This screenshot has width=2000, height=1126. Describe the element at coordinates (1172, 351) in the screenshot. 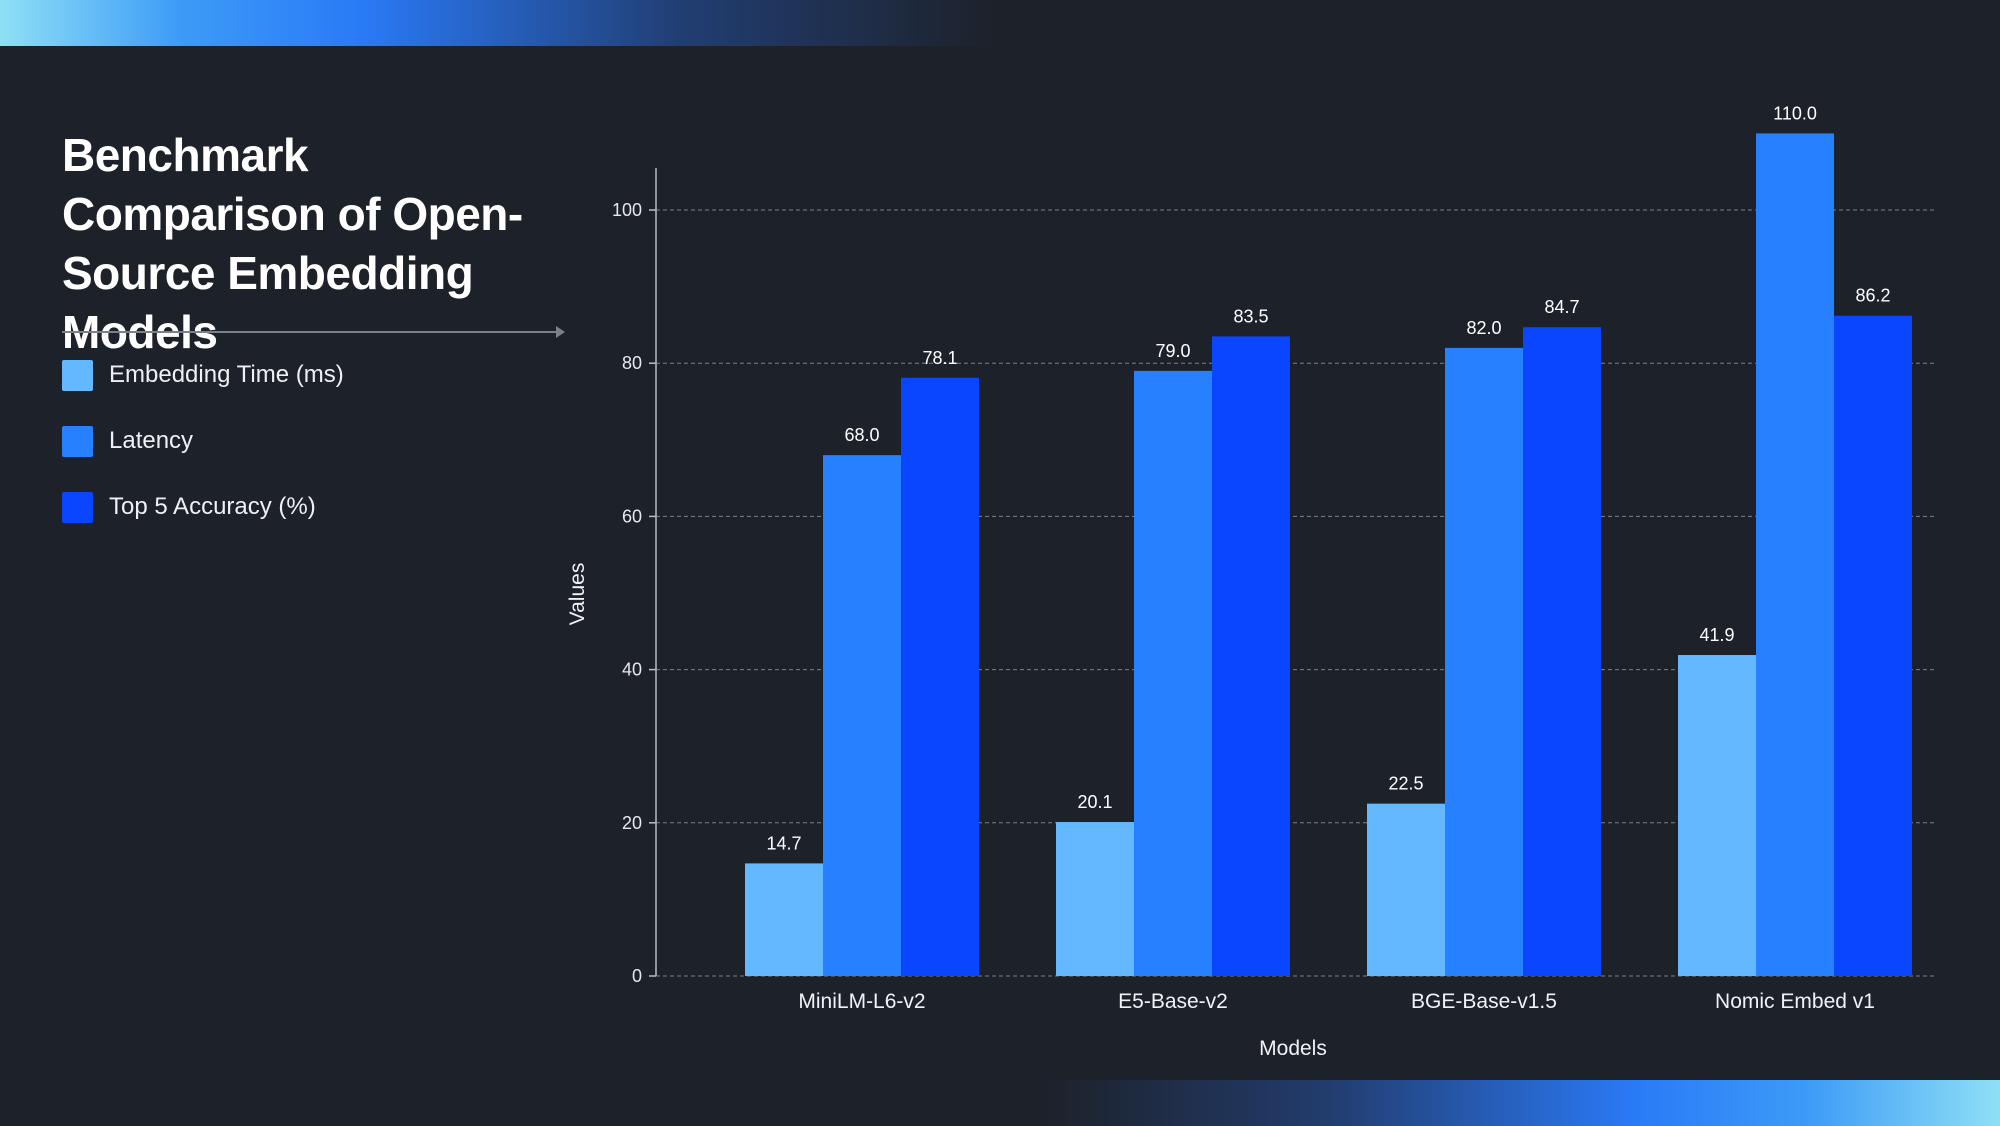

I see `bar-value-label: 79.0` at that location.